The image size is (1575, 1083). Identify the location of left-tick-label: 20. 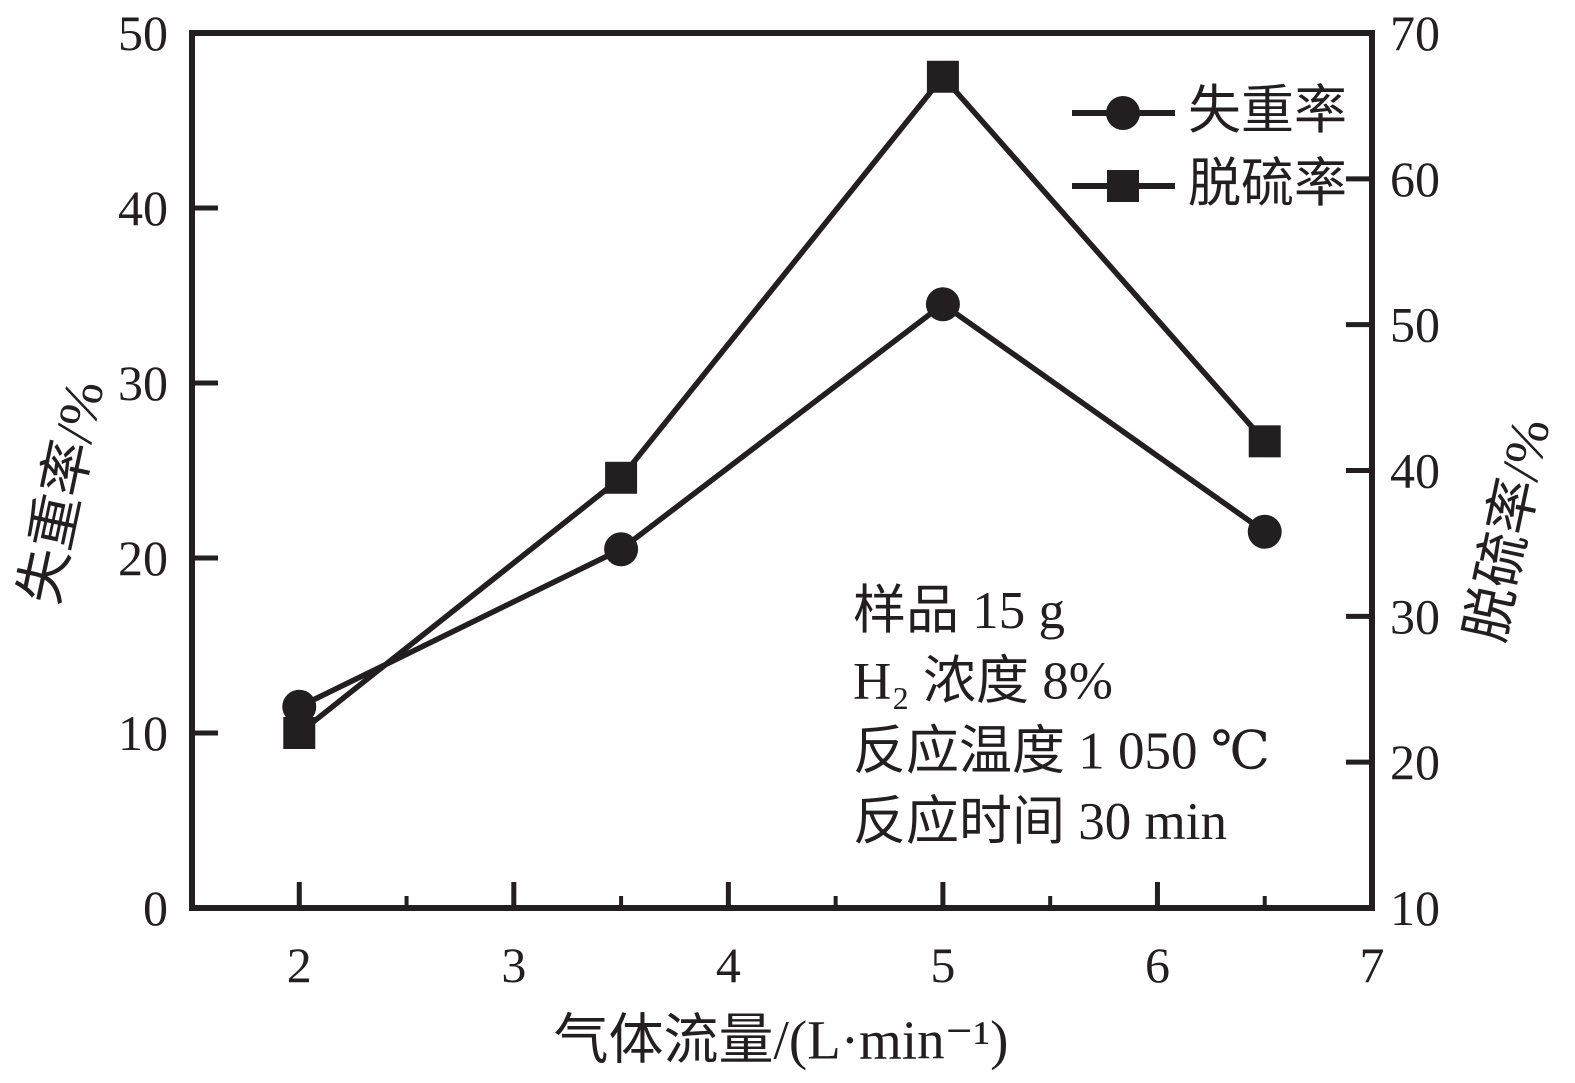
(143, 558).